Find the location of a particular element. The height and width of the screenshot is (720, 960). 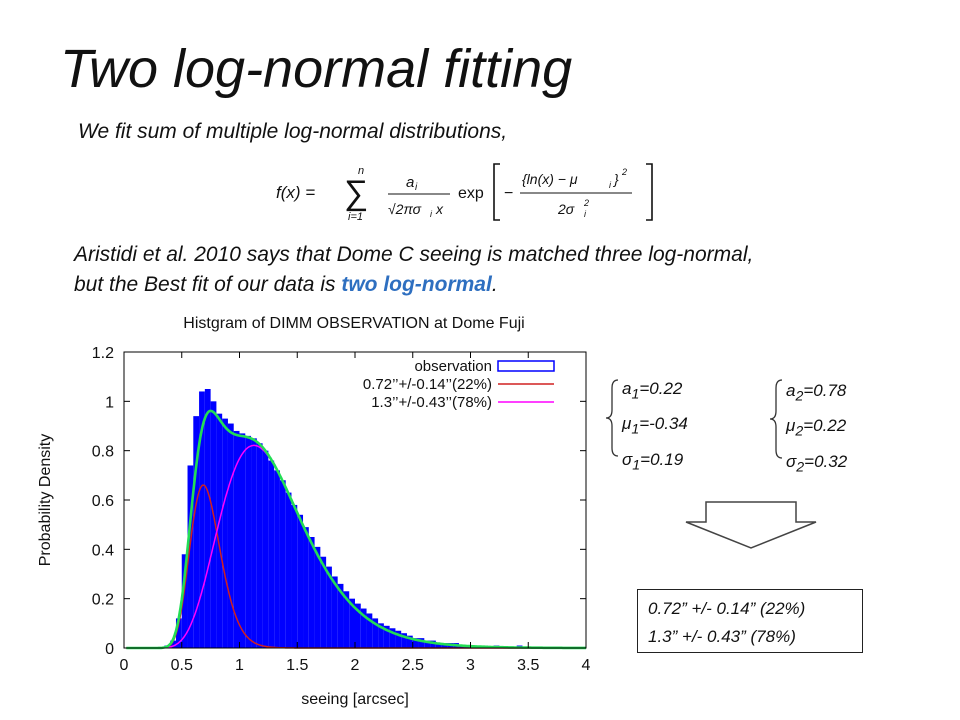

param-mu1: μ1=-0.34 is located at coordinates (655, 426).